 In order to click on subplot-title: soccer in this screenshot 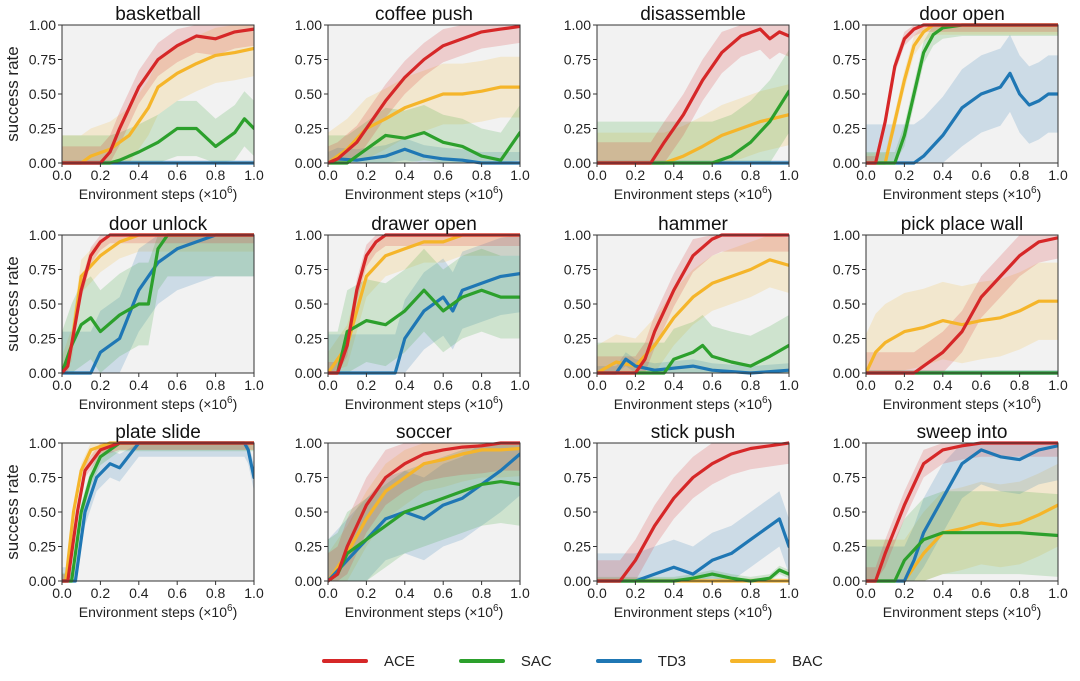, I will do `click(424, 432)`.